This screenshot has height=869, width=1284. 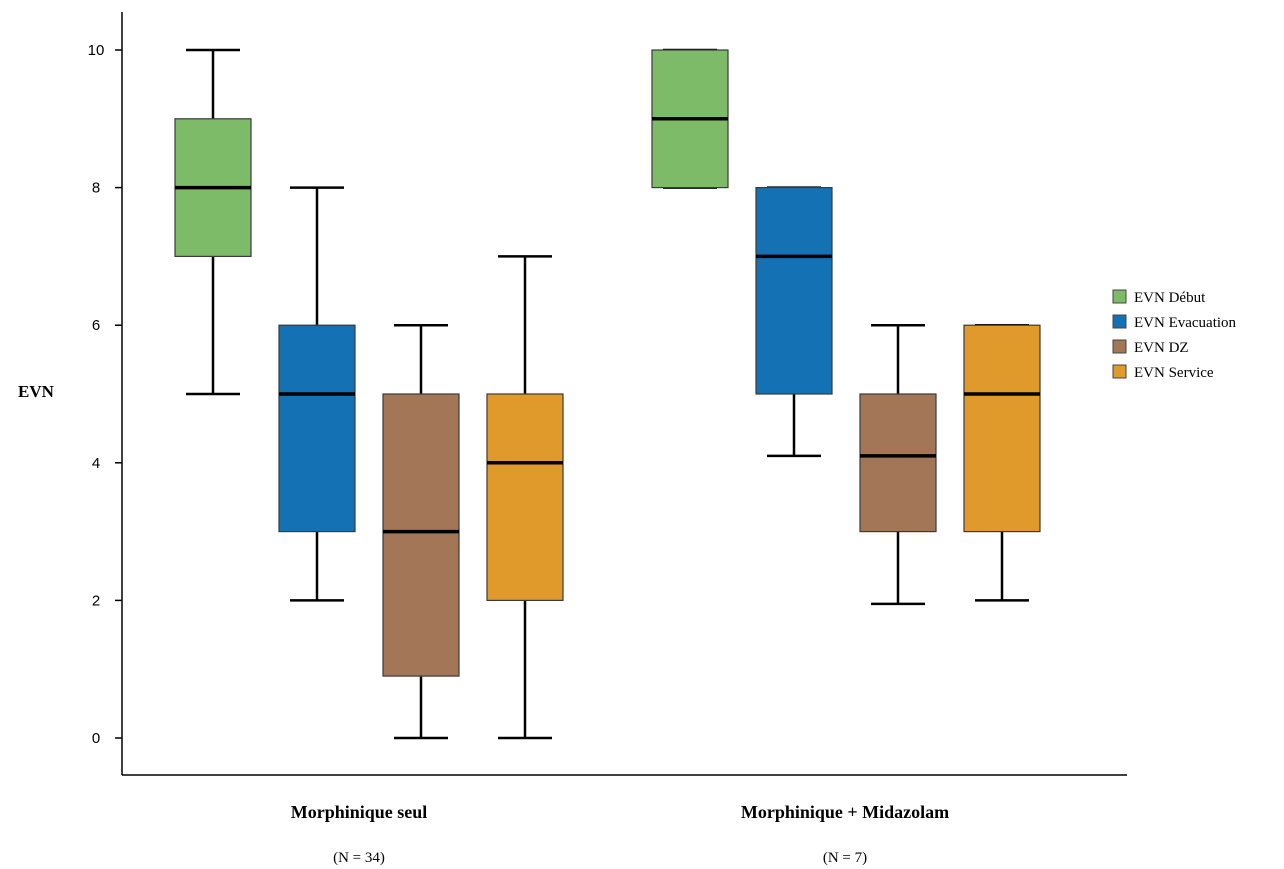 I want to click on legend-label-evn-dz: EVN DZ, so click(x=1161, y=348).